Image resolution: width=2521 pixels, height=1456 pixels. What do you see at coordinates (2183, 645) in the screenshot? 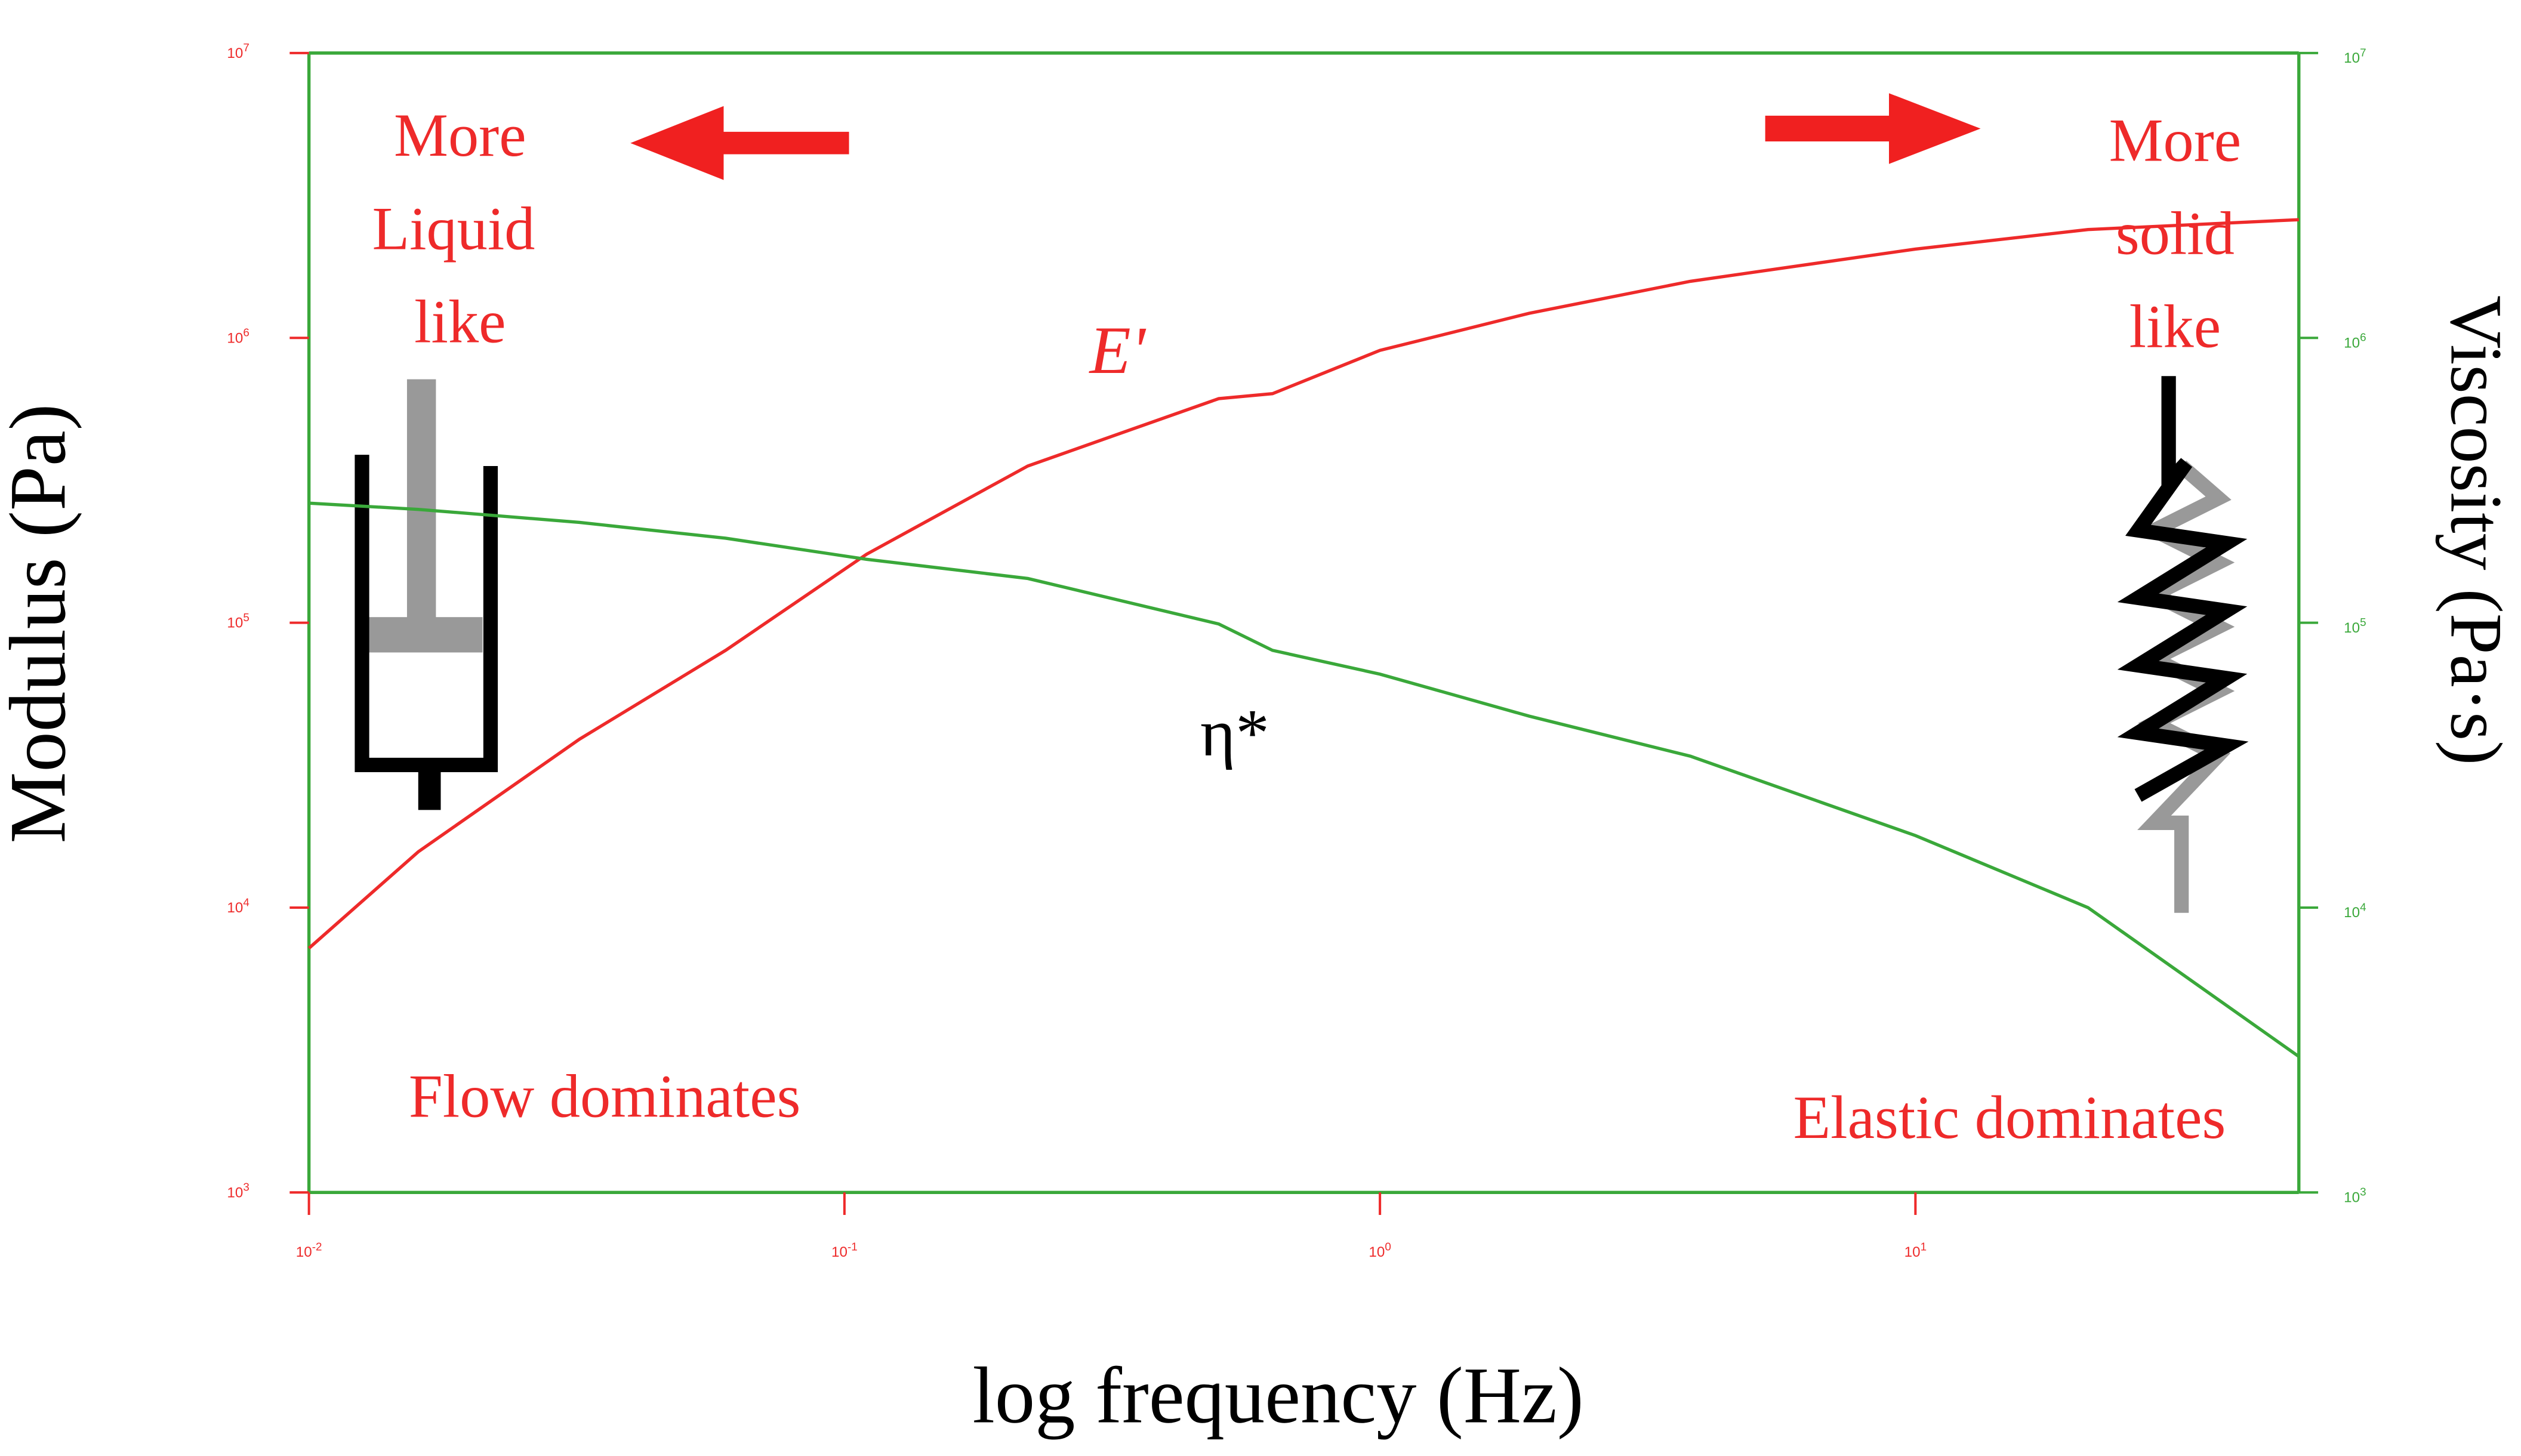
I see `spring-icon` at bounding box center [2183, 645].